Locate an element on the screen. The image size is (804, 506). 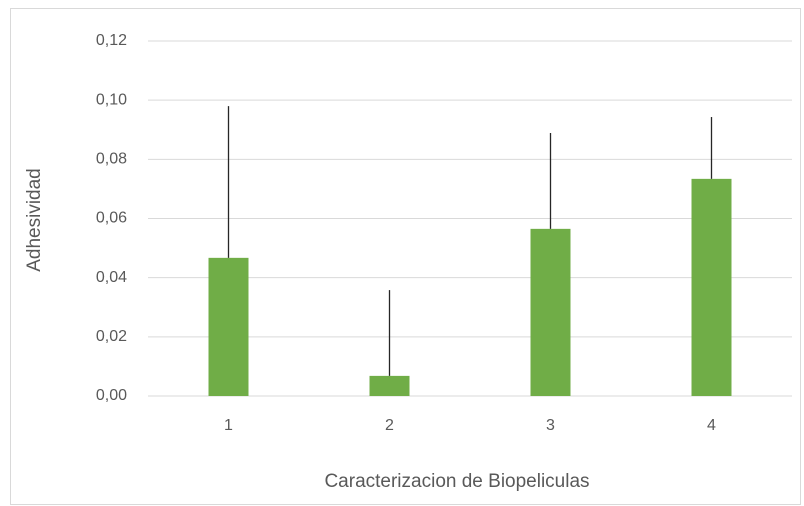
y-tick-label: 0,06 is located at coordinates (111, 218).